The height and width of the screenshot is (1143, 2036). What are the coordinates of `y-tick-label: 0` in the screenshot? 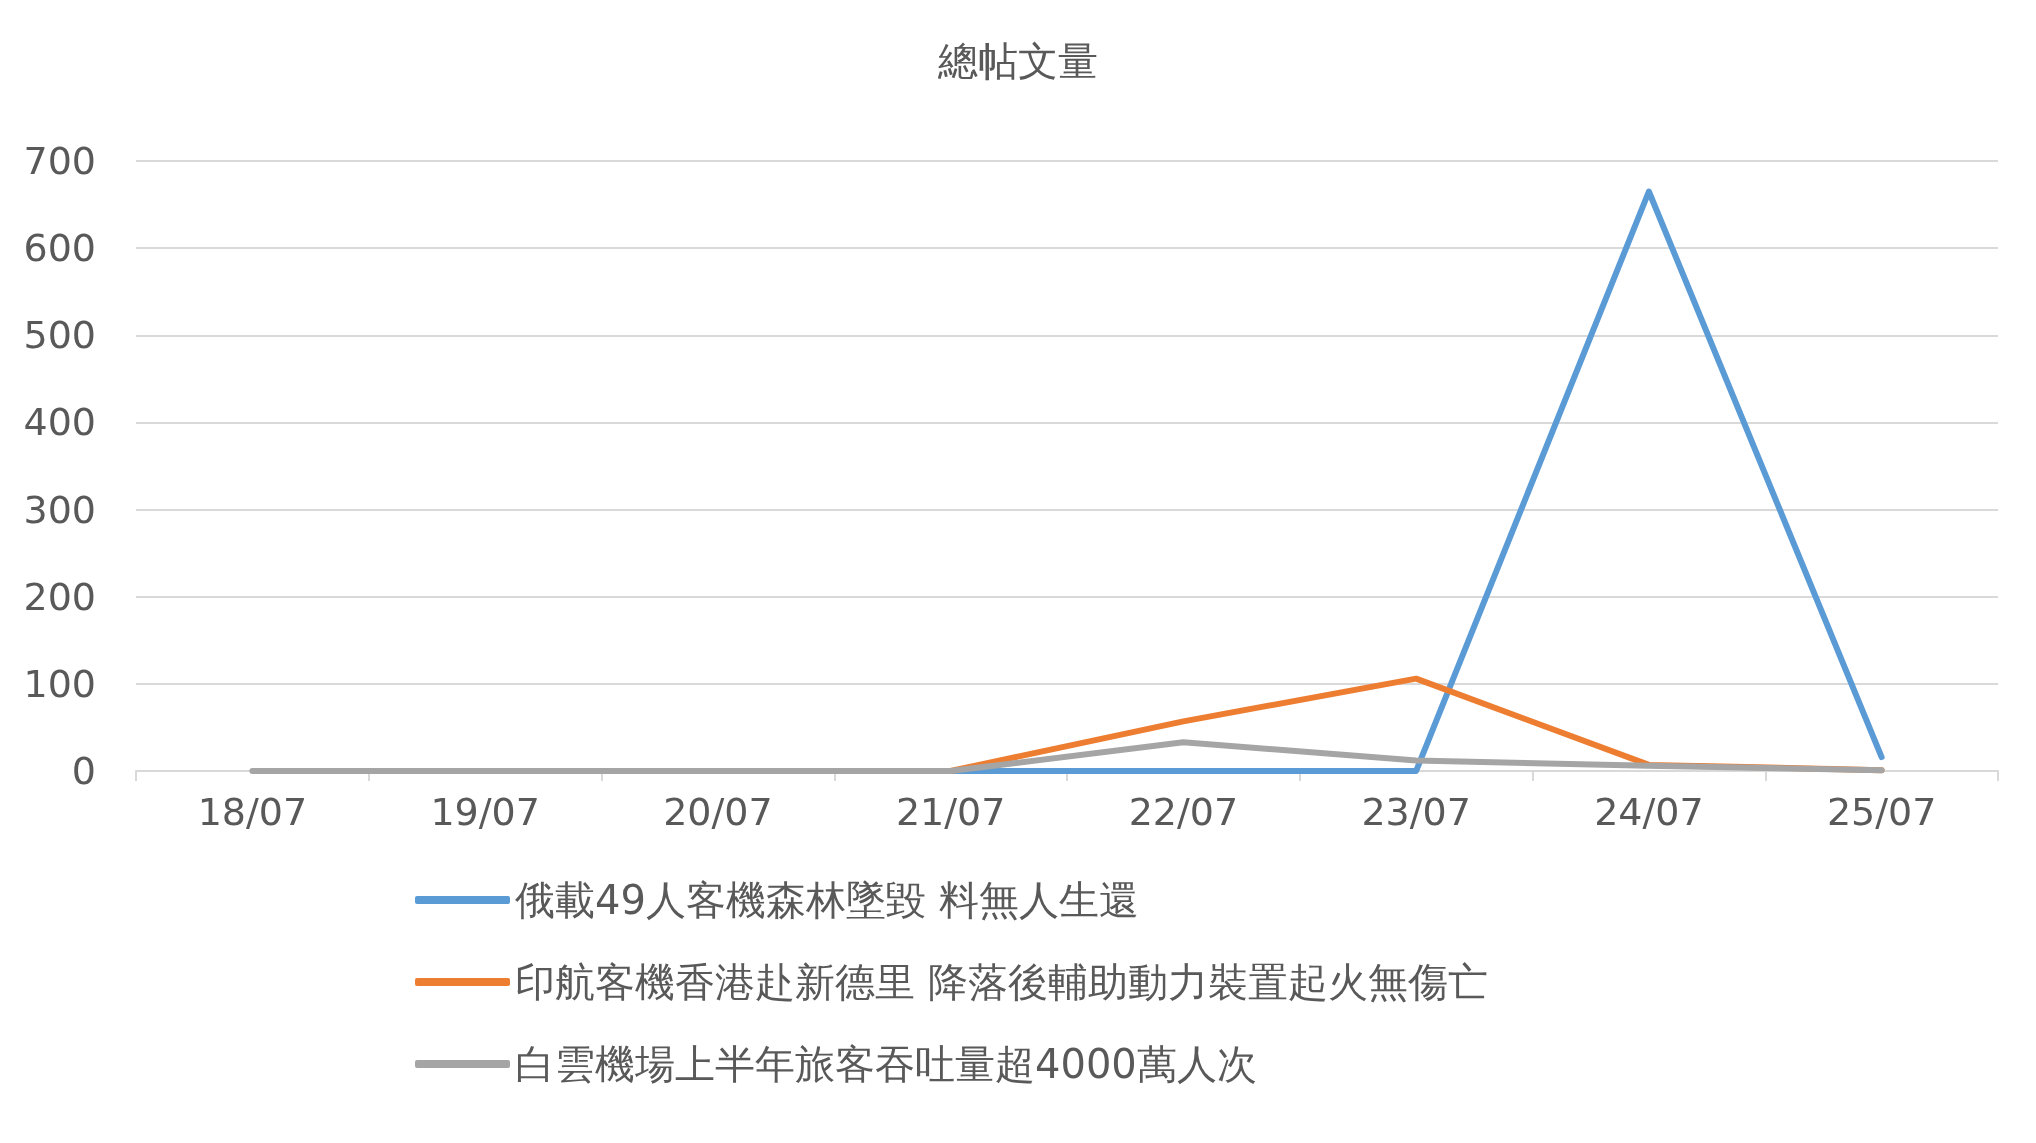 It's located at (83, 771).